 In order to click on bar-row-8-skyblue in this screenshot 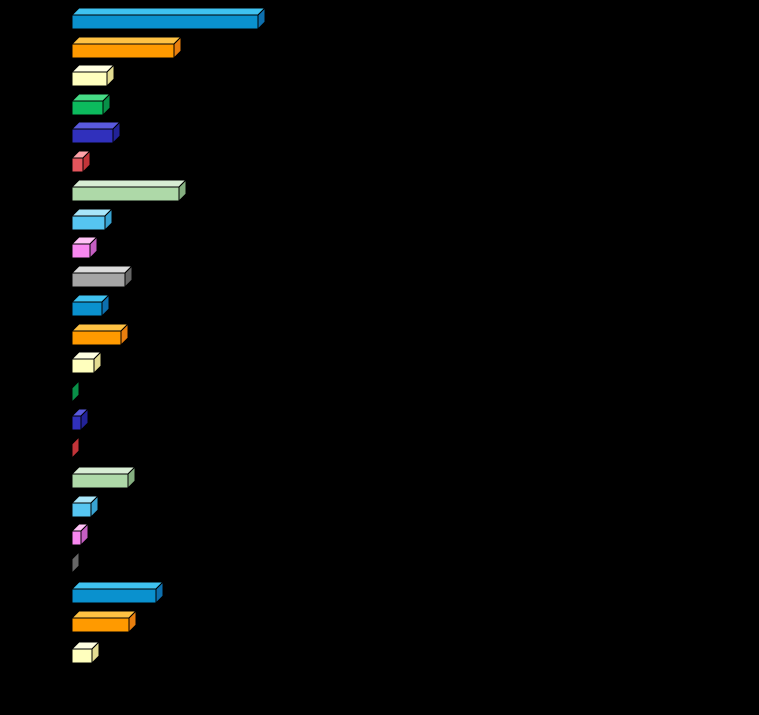, I will do `click(92, 219)`.